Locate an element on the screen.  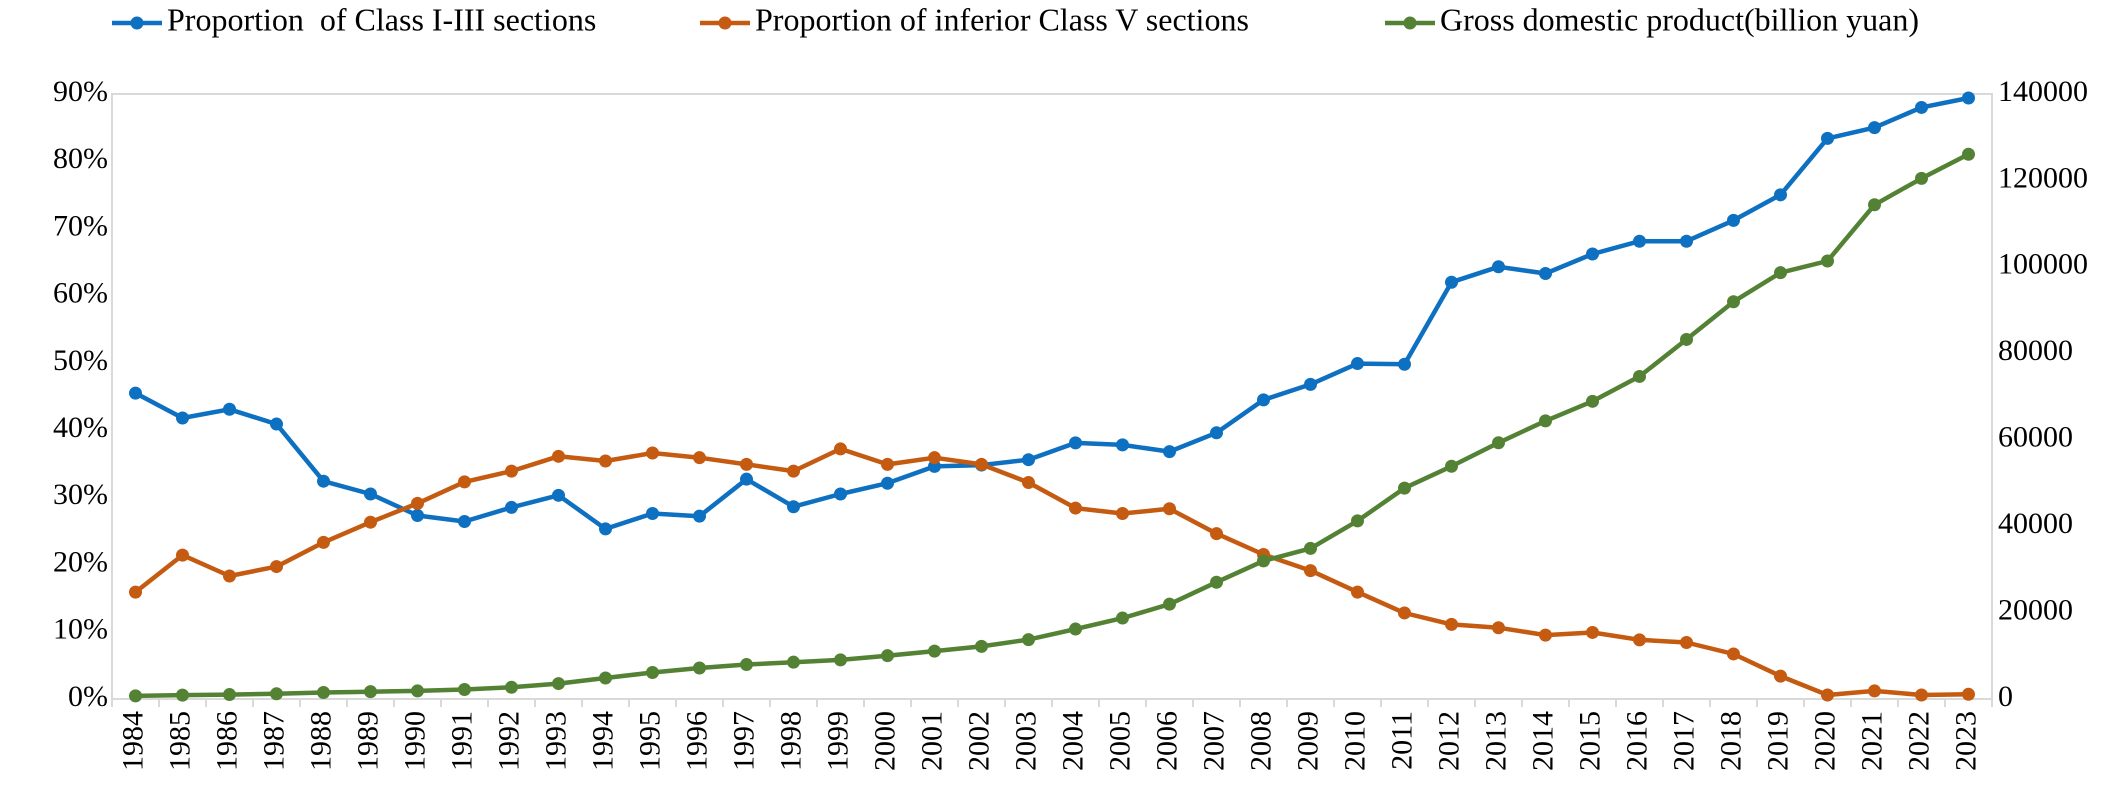
x-axis-tick-label: 2005 is located at coordinates (1119, 741).